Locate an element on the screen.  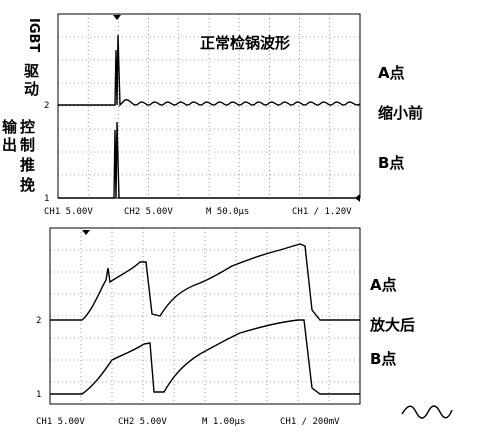
output-label: 挽 is located at coordinates (27, 185).